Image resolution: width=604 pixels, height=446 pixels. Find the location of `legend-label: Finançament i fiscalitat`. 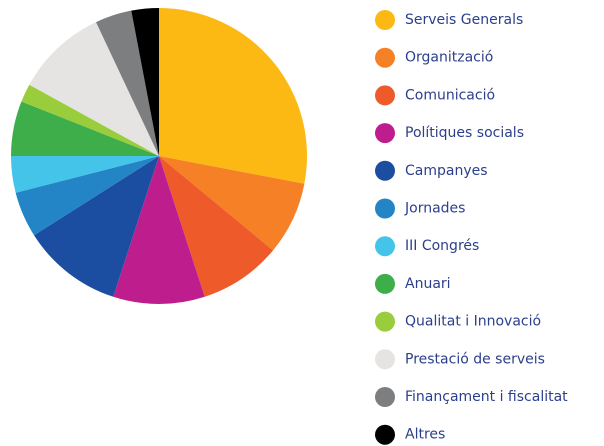

legend-label: Finançament i fiscalitat is located at coordinates (486, 397).